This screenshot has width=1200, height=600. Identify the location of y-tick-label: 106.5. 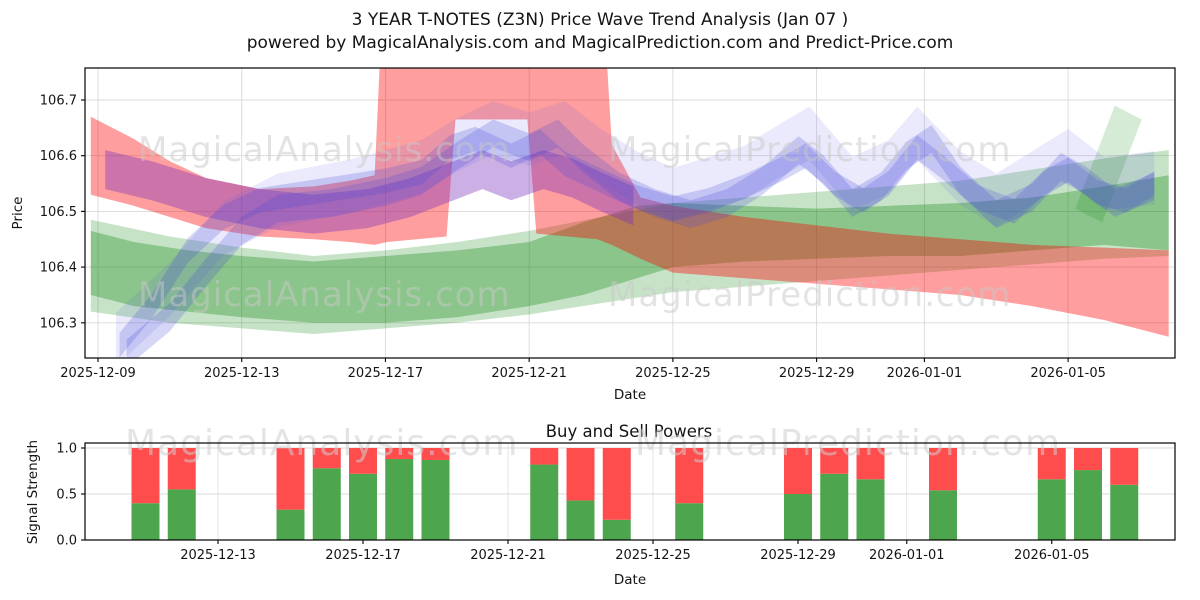
(58, 212).